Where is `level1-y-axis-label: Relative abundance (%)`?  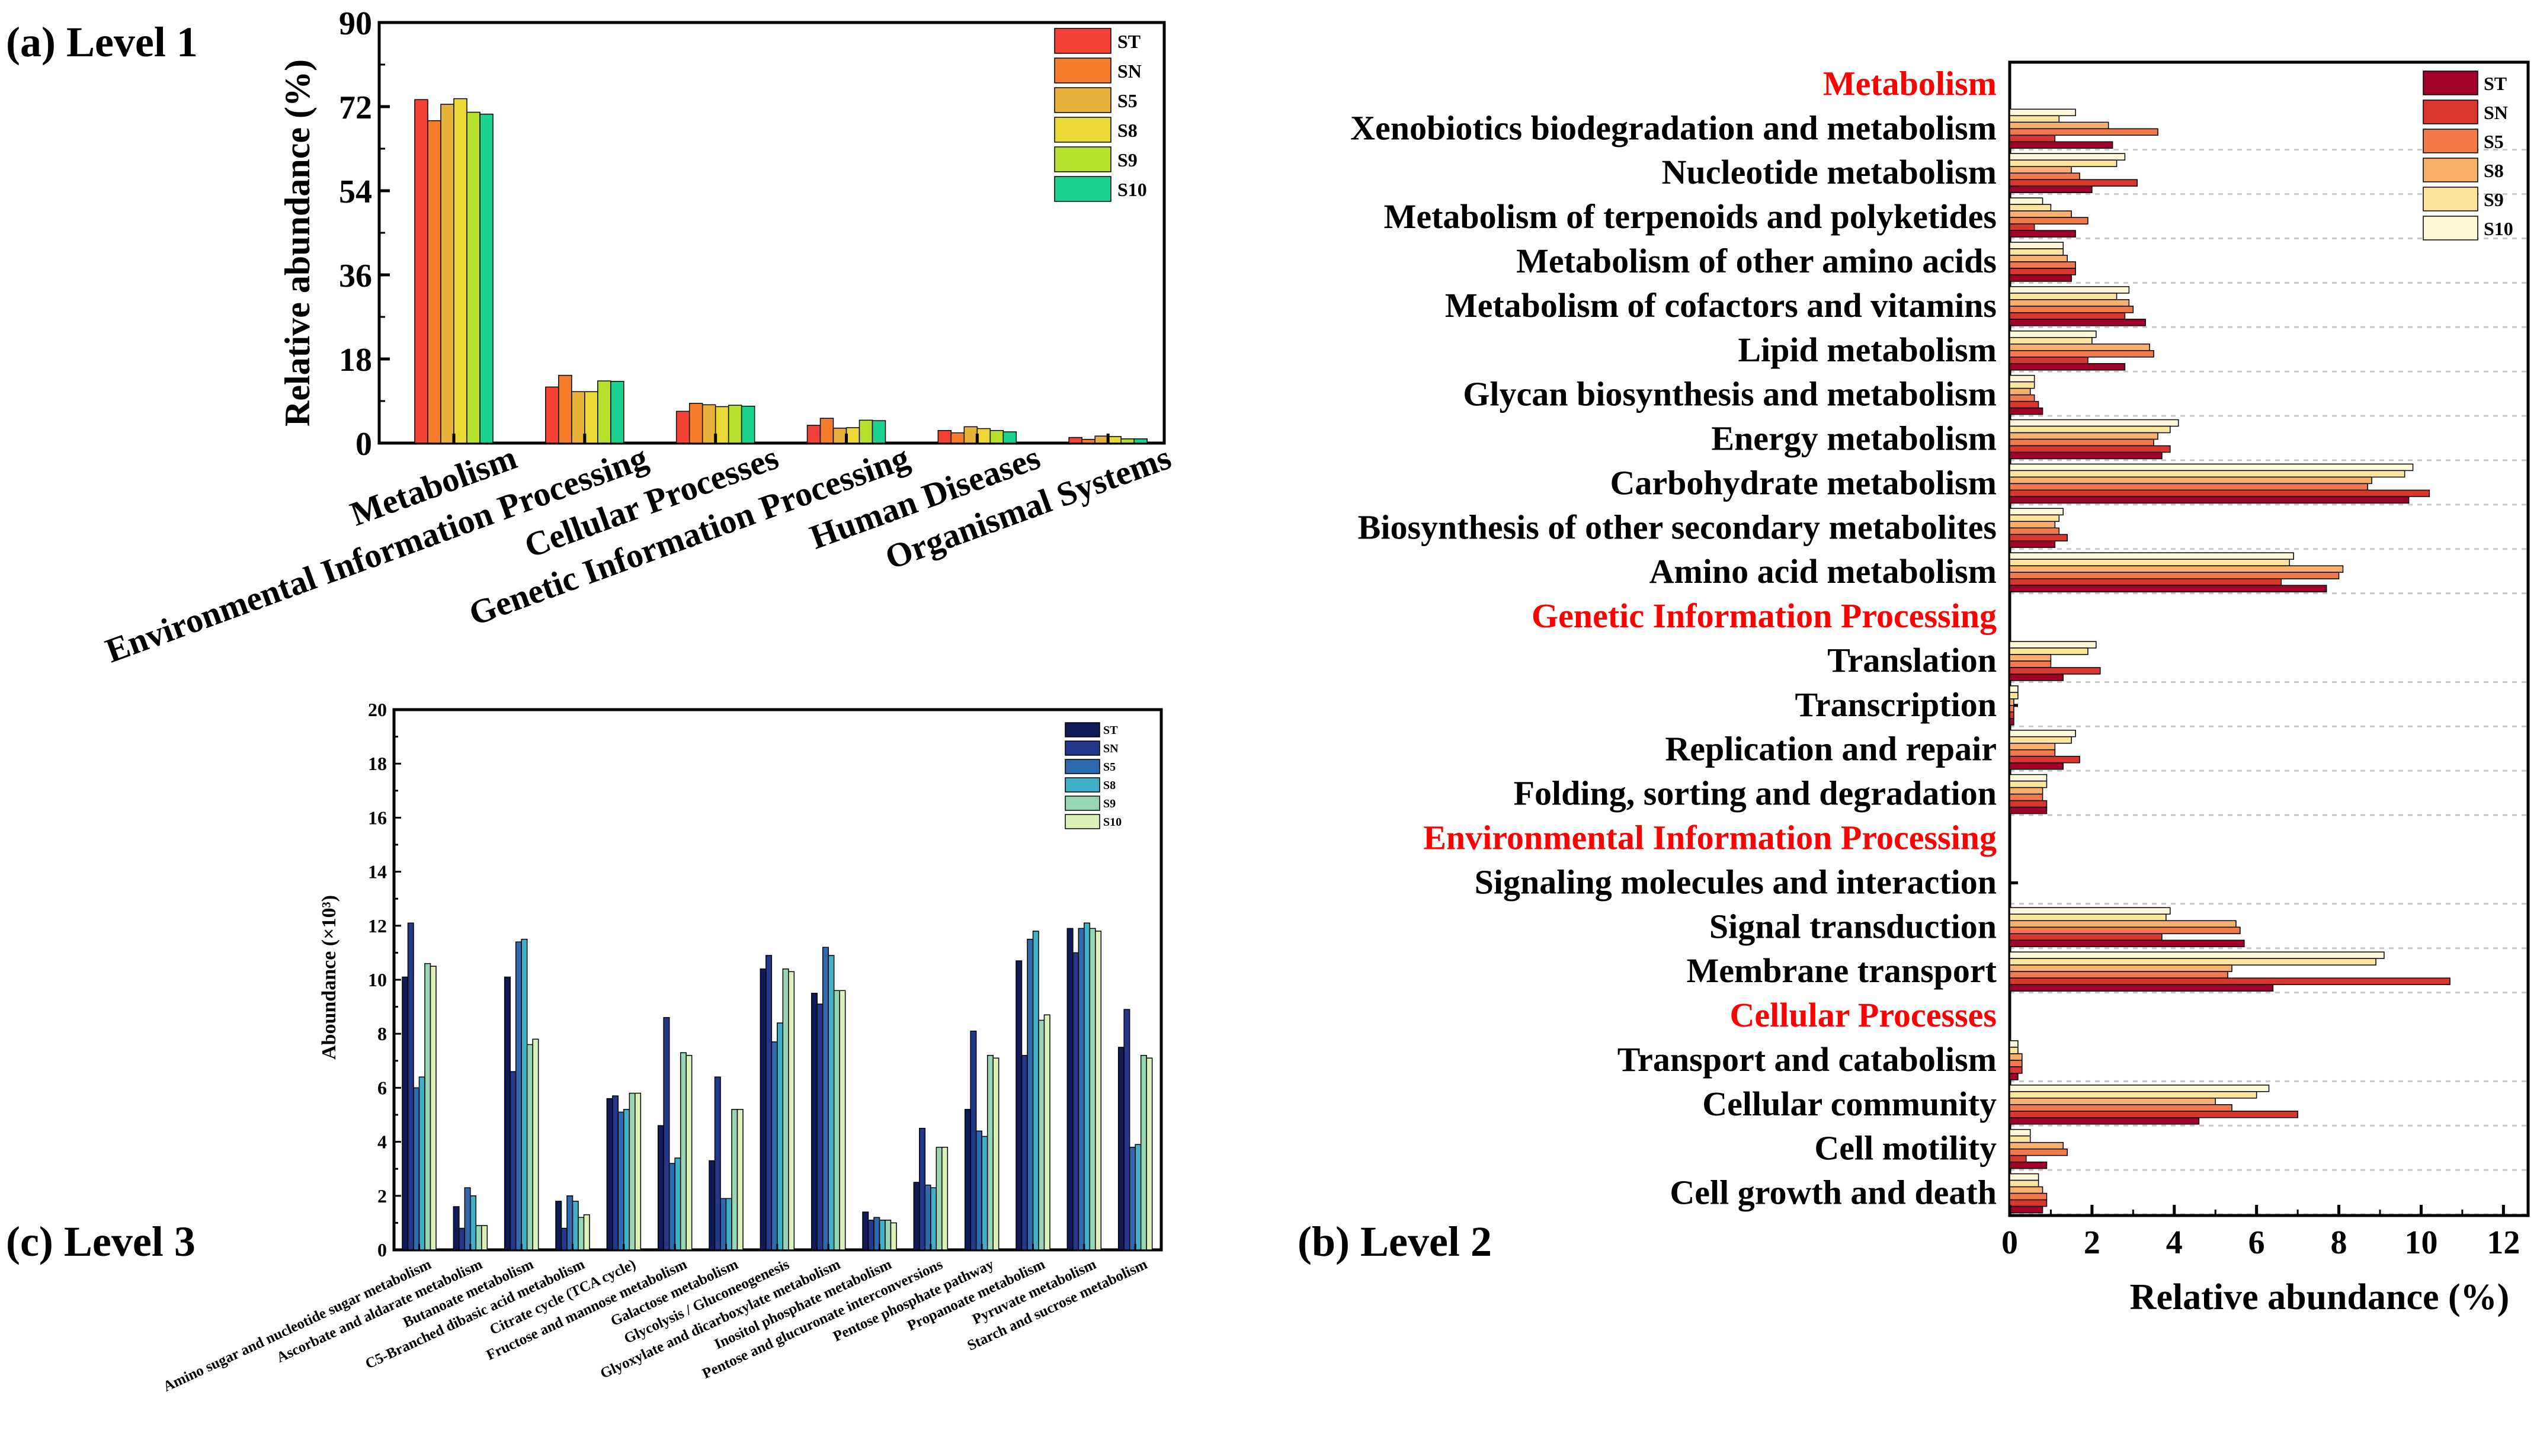 level1-y-axis-label: Relative abundance (%) is located at coordinates (297, 242).